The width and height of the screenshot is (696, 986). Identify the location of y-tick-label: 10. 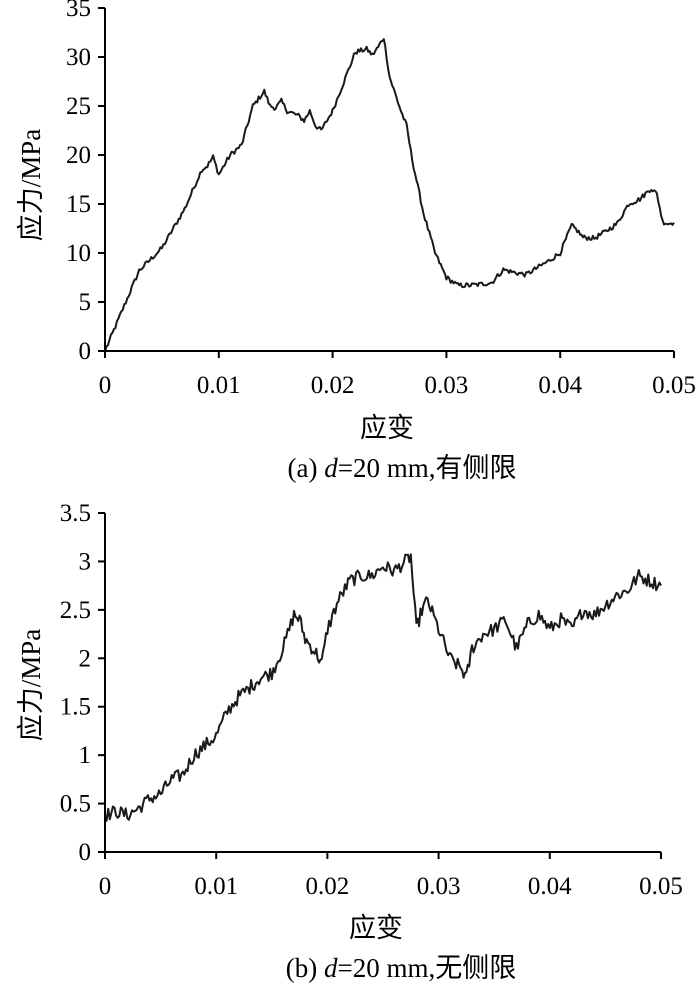
(78, 253).